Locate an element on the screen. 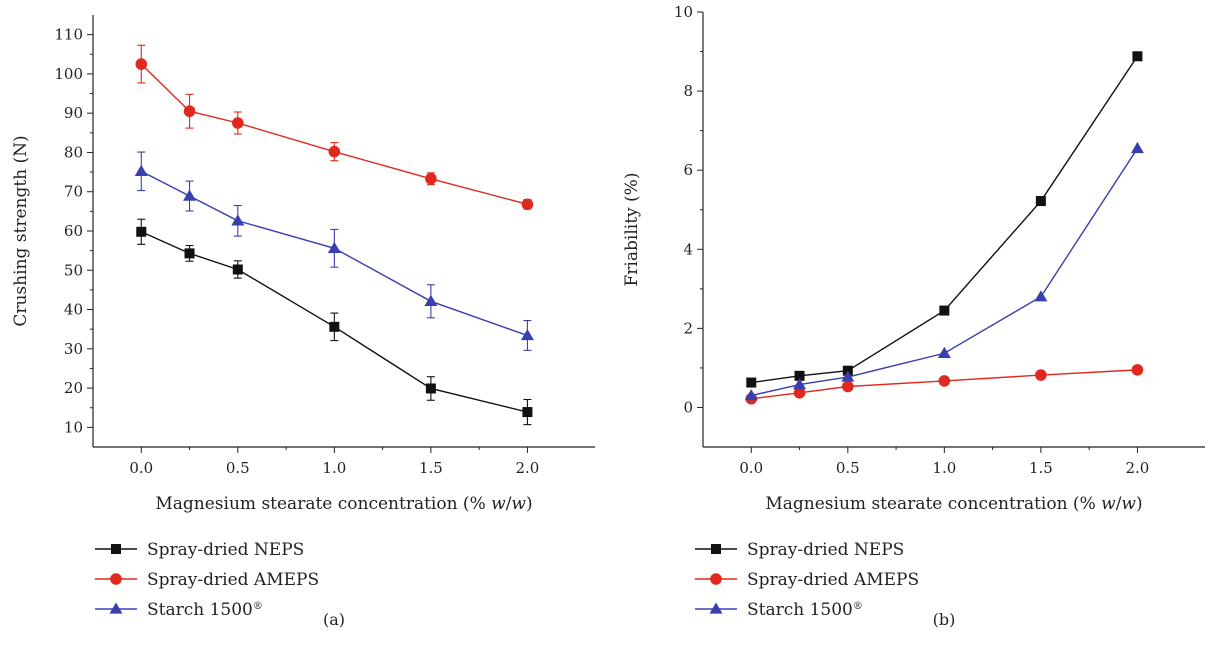 The height and width of the screenshot is (661, 1227). y-axis-title: Friability (%) is located at coordinates (632, 230).